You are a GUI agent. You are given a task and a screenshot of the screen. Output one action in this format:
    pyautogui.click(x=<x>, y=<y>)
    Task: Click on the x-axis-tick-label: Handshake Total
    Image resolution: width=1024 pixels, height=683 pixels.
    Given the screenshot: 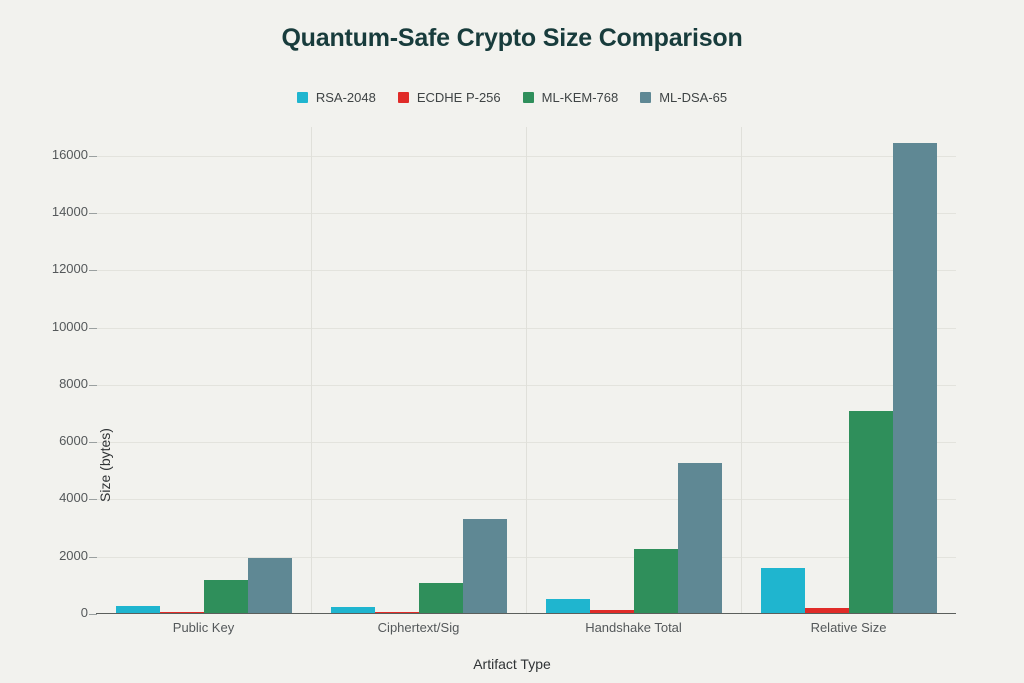 What is the action you would take?
    pyautogui.click(x=633, y=627)
    